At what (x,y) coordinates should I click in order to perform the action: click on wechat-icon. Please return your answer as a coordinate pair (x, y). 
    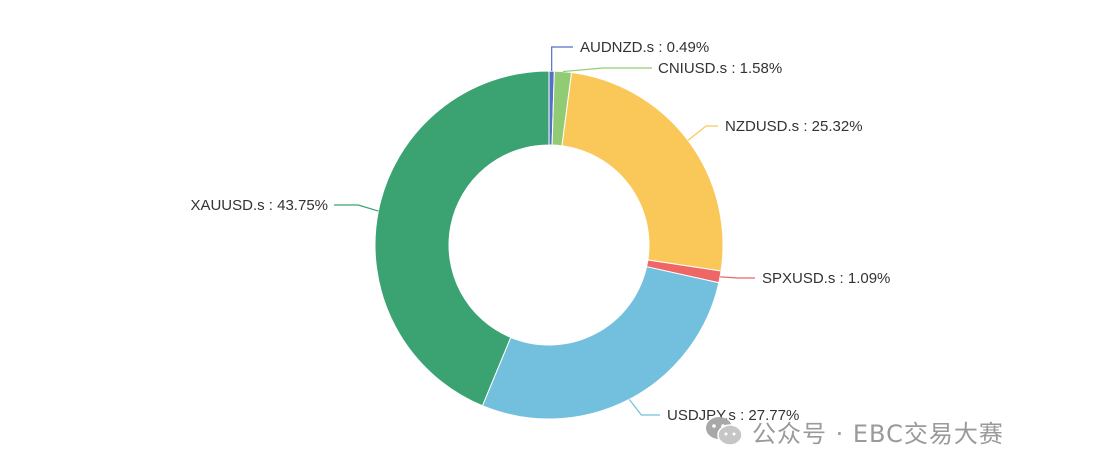
    Looking at the image, I should click on (724, 431).